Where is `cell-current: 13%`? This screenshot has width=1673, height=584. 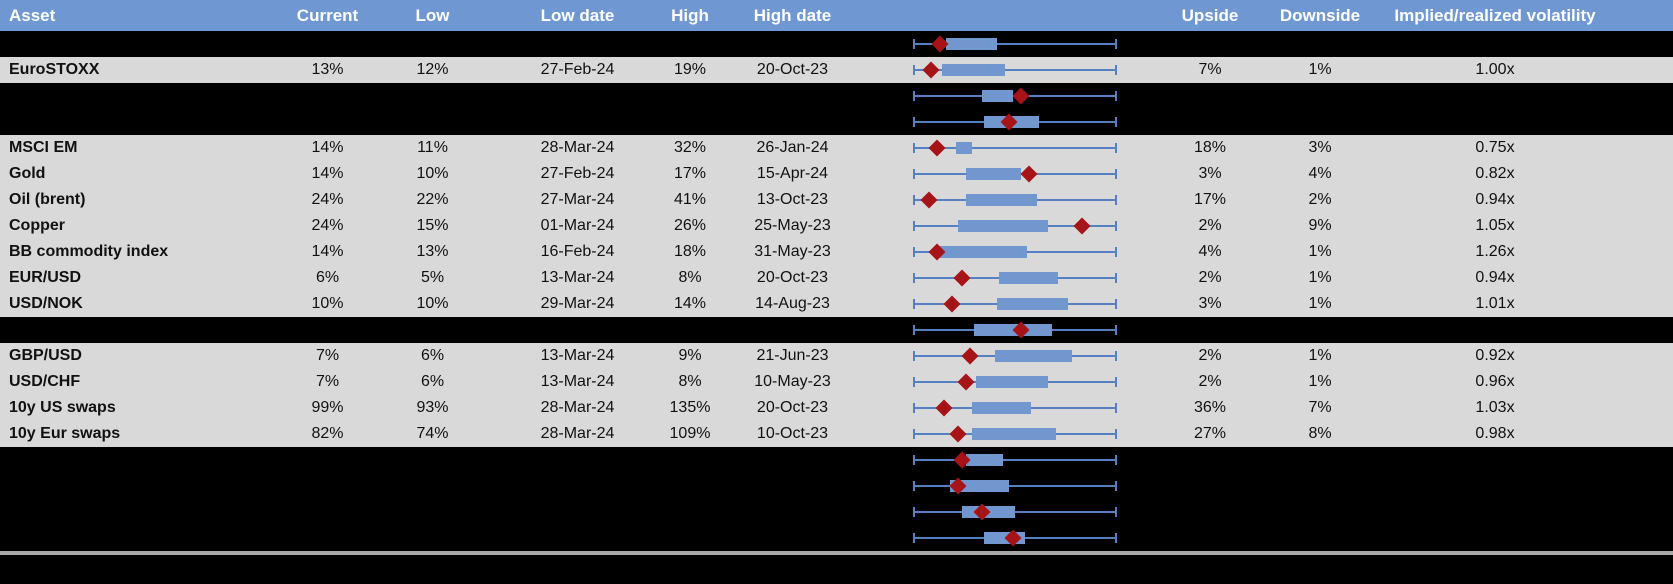 cell-current: 13% is located at coordinates (327, 69).